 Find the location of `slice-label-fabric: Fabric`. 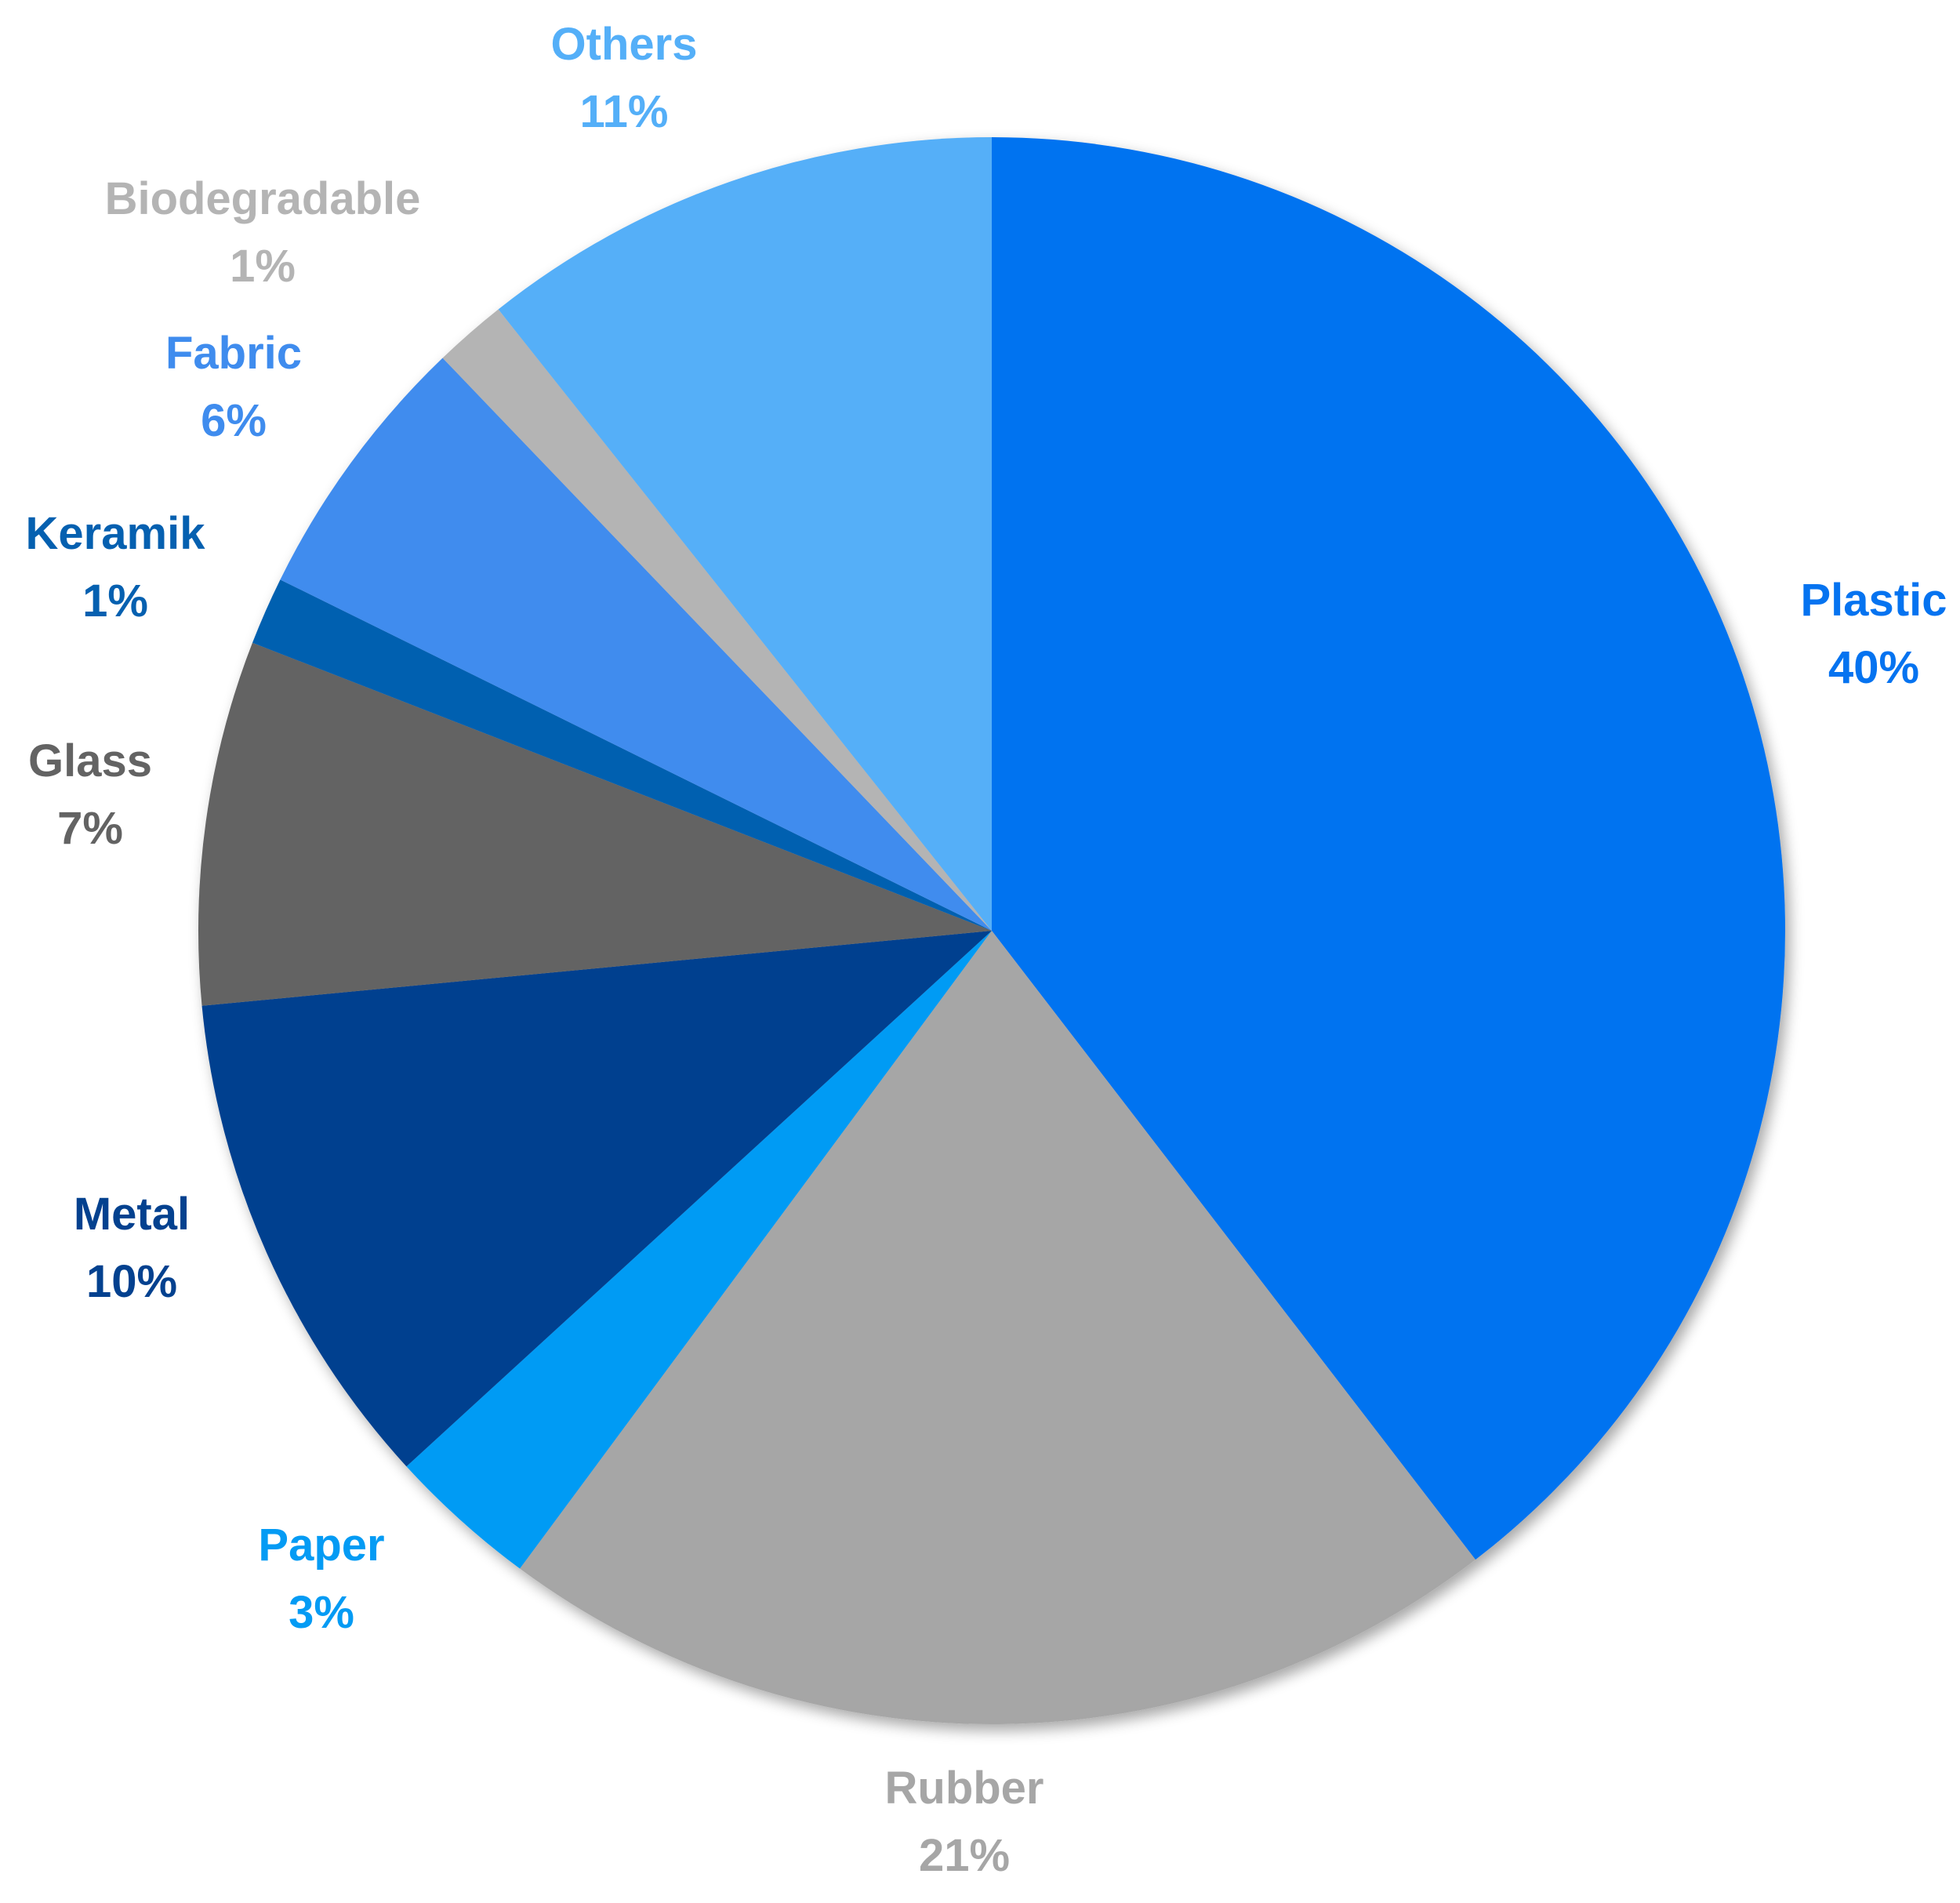

slice-label-fabric: Fabric is located at coordinates (233, 353).